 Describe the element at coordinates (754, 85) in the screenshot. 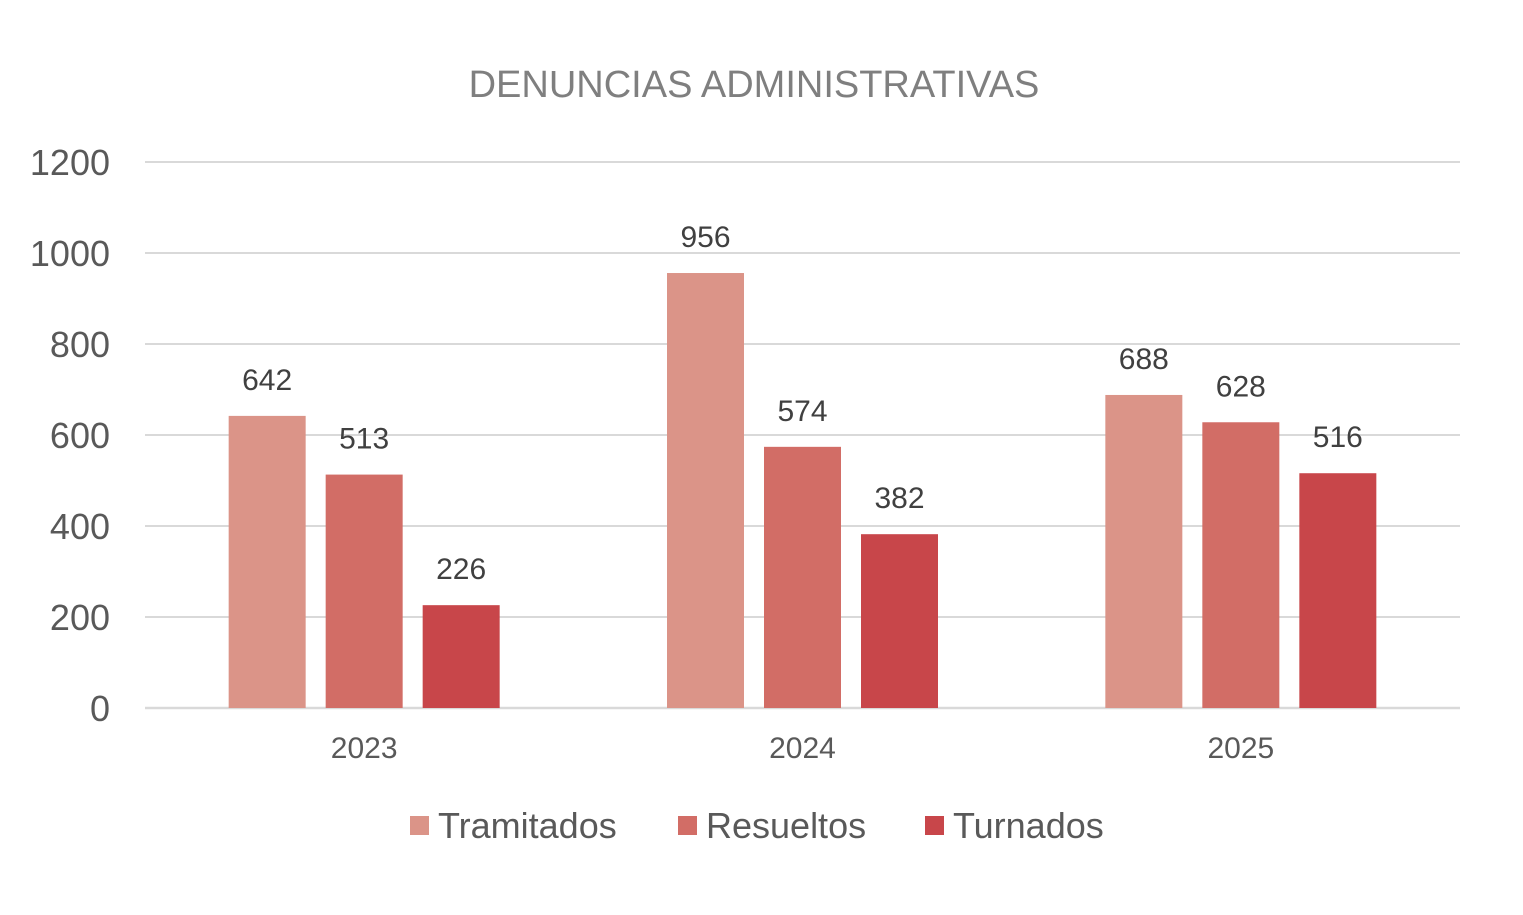

I see `chart-title: DENUNCIAS ADMINISTRATIVAS` at that location.